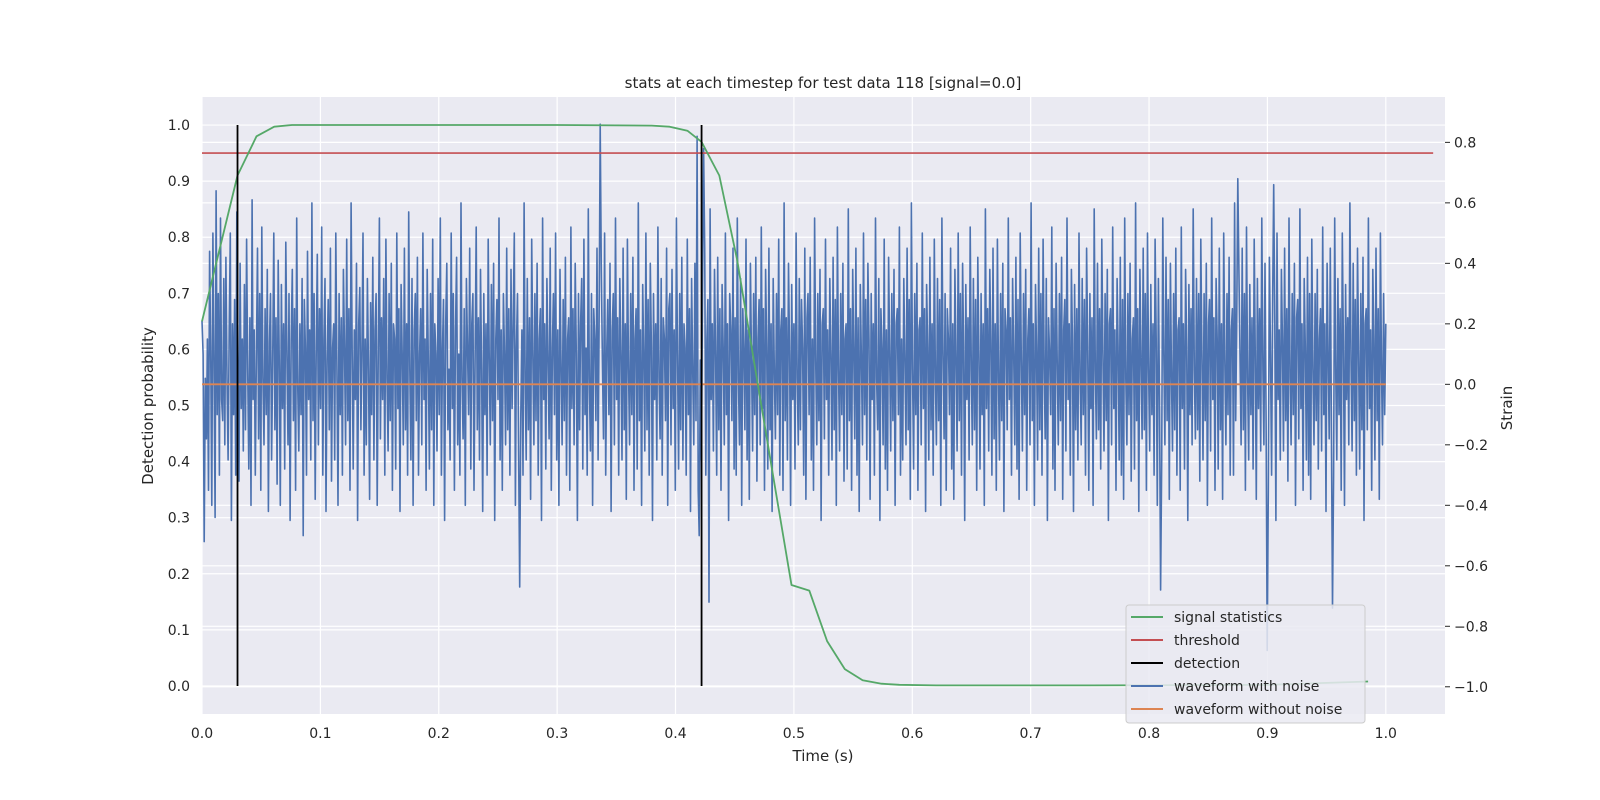 The width and height of the screenshot is (1600, 800). Describe the element at coordinates (179, 126) in the screenshot. I see `y-tick-label: 1.0` at that location.